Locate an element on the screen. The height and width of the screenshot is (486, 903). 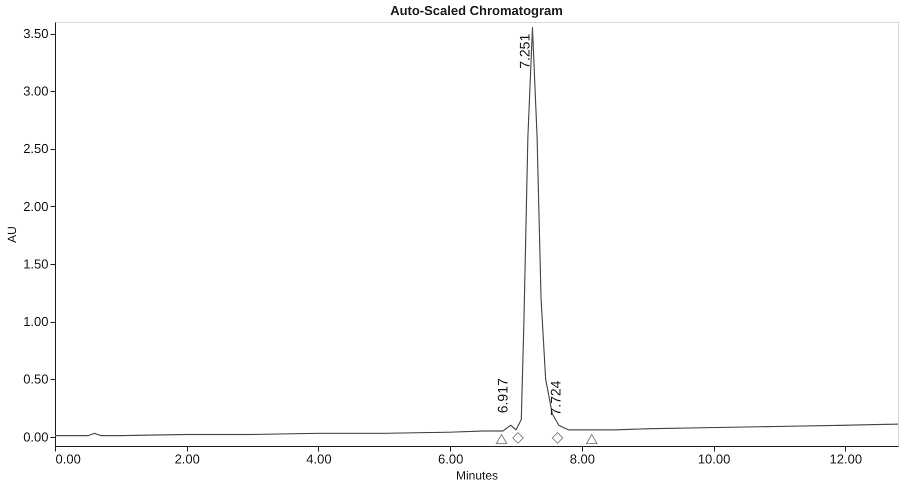
x-tick-label: 2.00 is located at coordinates (187, 459).